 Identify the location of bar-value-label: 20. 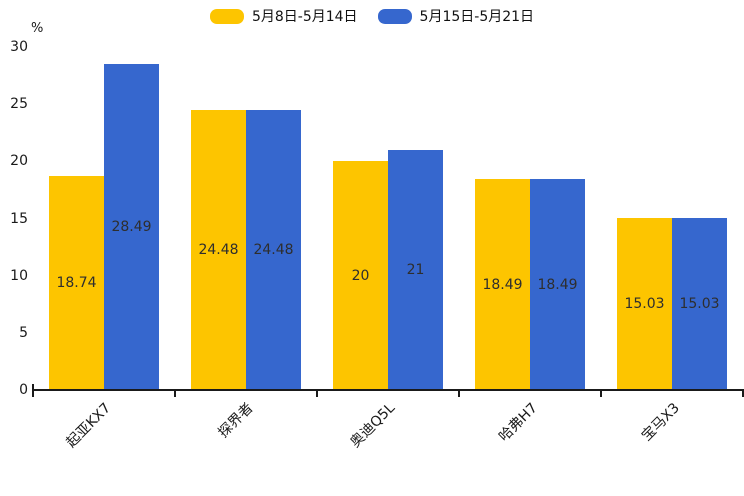
(360, 276).